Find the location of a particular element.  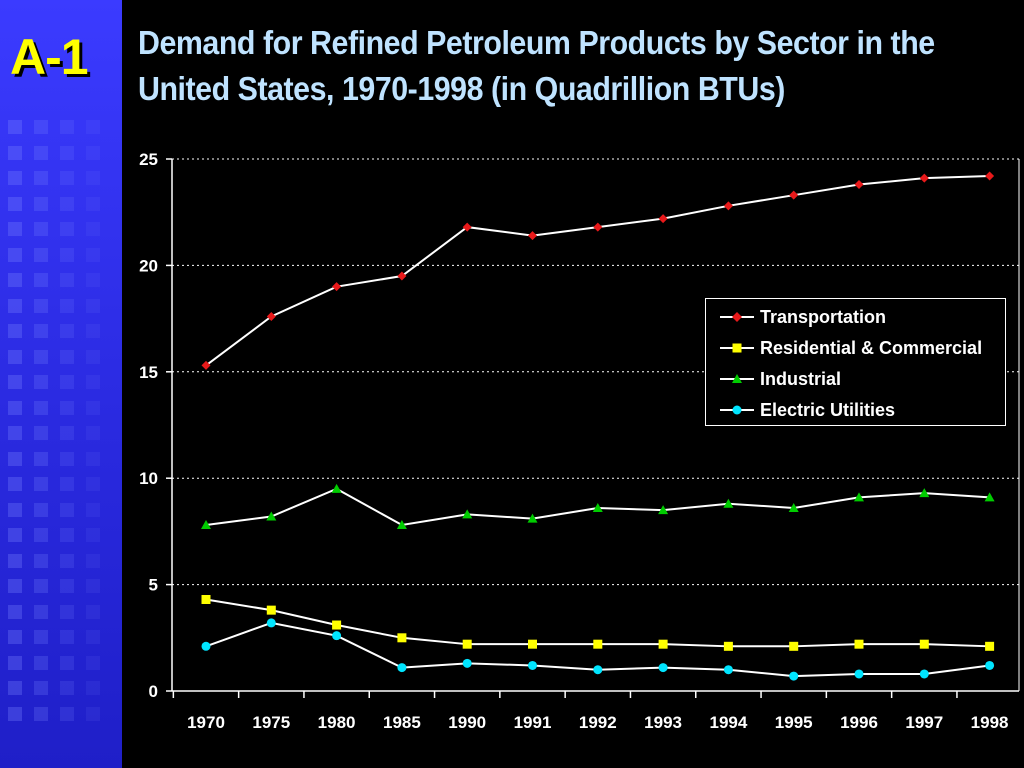

legend-label-electric-utilities: Electric Utilities is located at coordinates (828, 409).